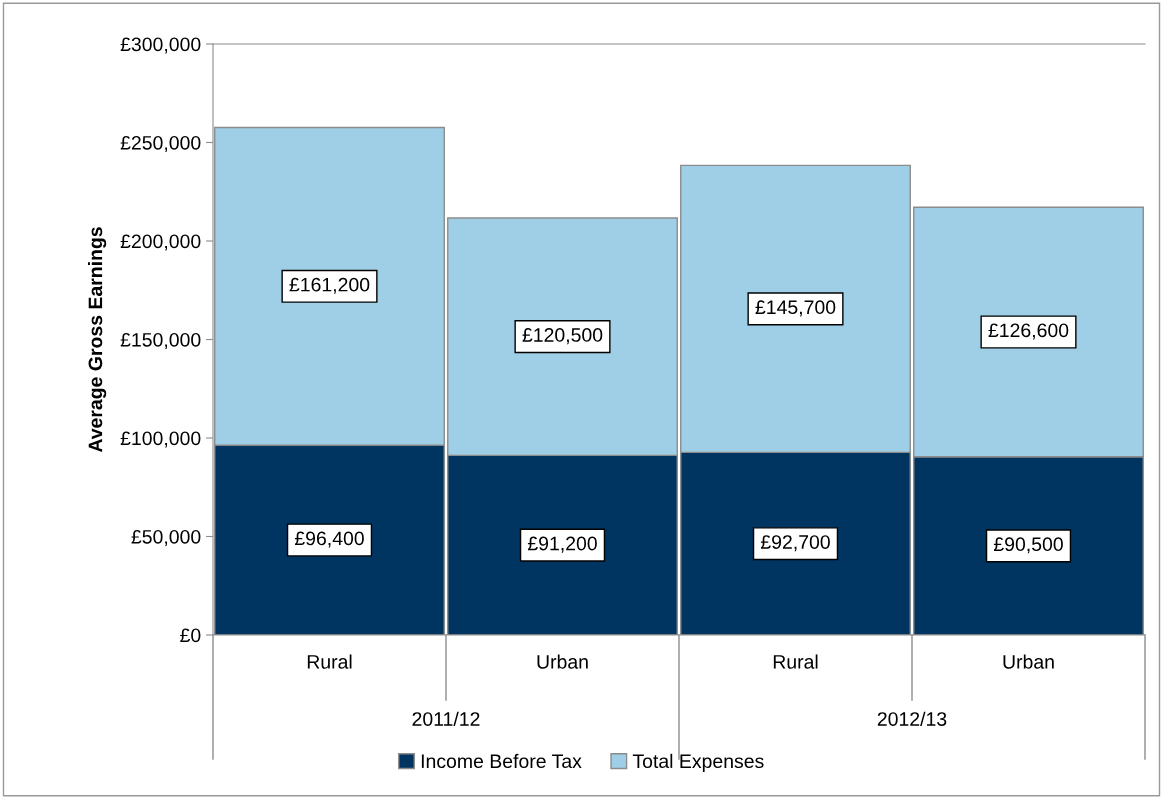  I want to click on y-tick-label: £250,000, so click(160, 144).